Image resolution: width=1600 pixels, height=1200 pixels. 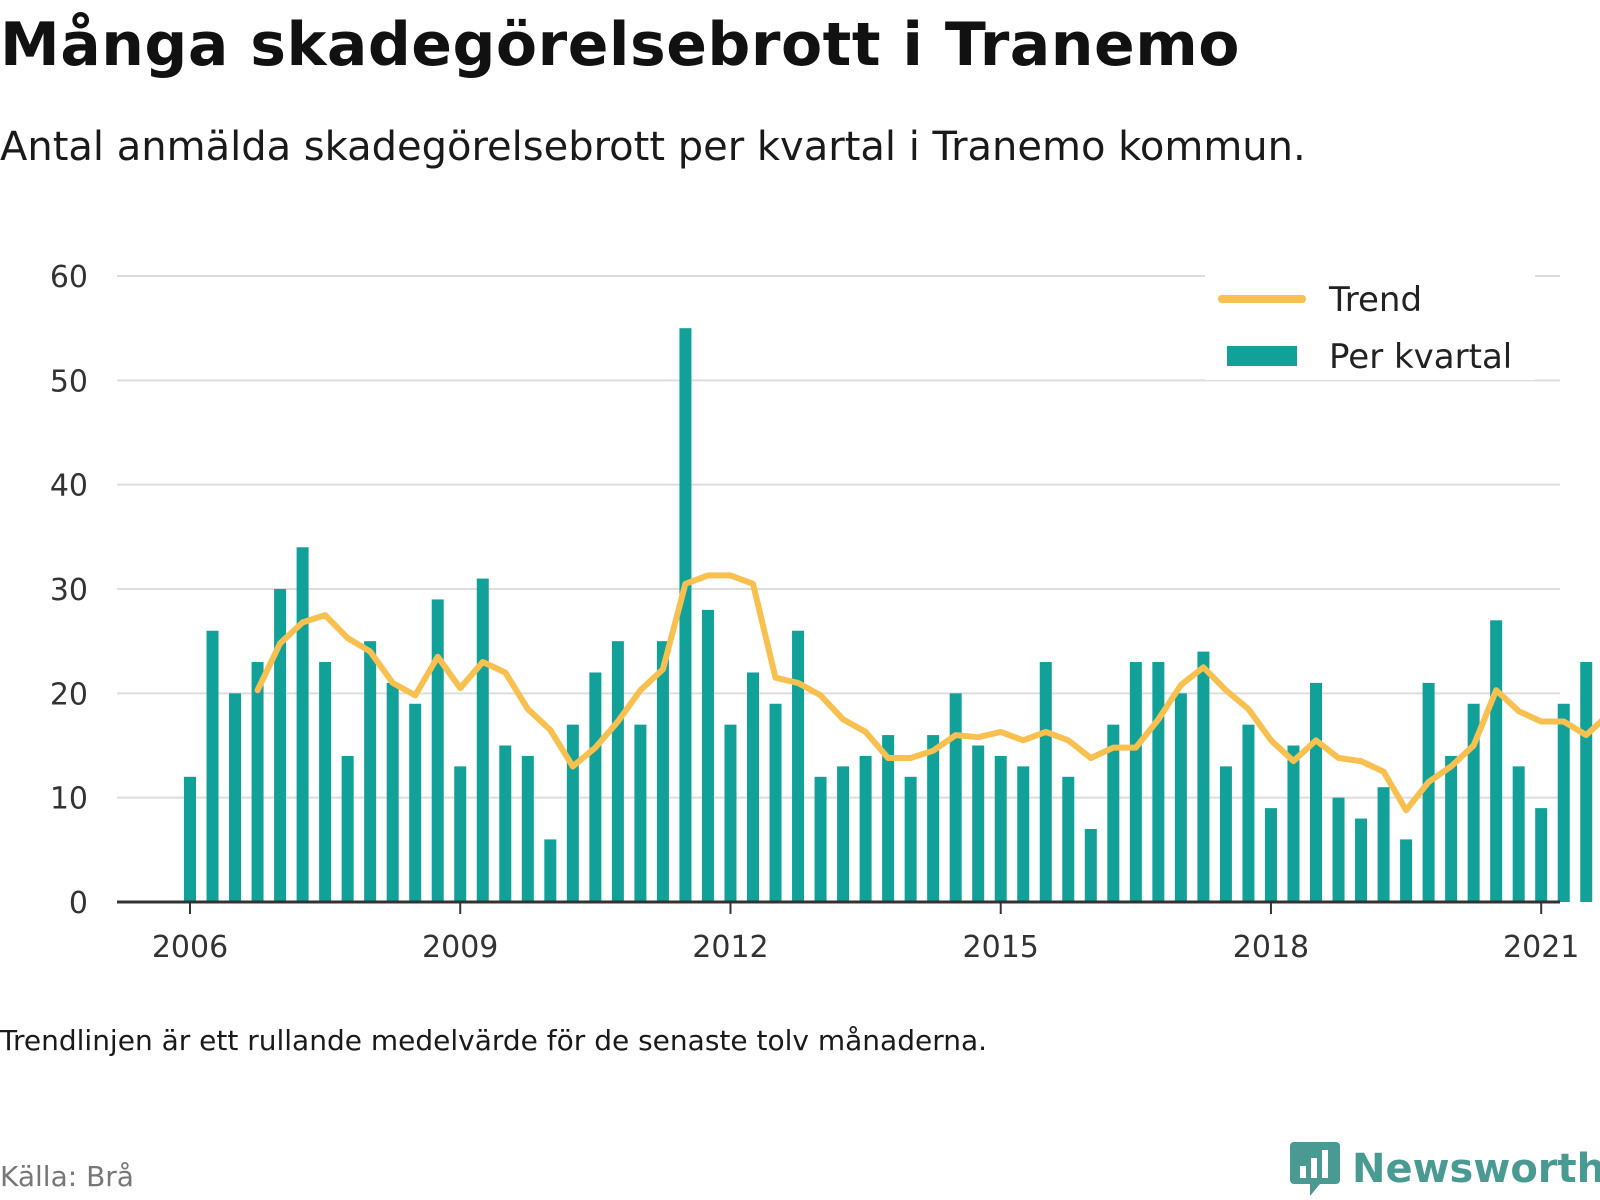 What do you see at coordinates (69, 381) in the screenshot?
I see `y-tick-label: 50` at bounding box center [69, 381].